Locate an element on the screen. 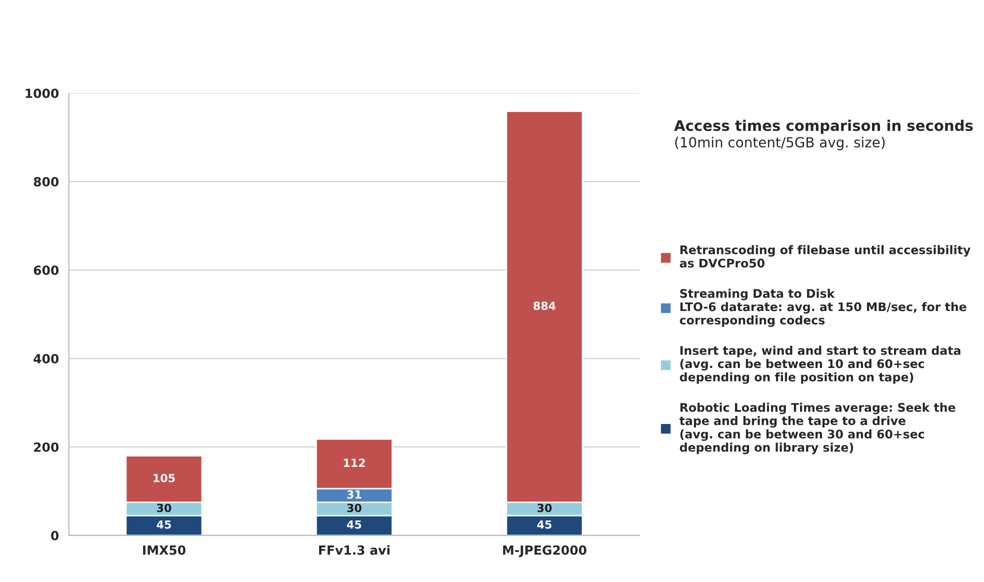 This screenshot has width=984, height=582. legend-label: Retranscoding of filebase until accessibility as DVCPro50 is located at coordinates (825, 256).